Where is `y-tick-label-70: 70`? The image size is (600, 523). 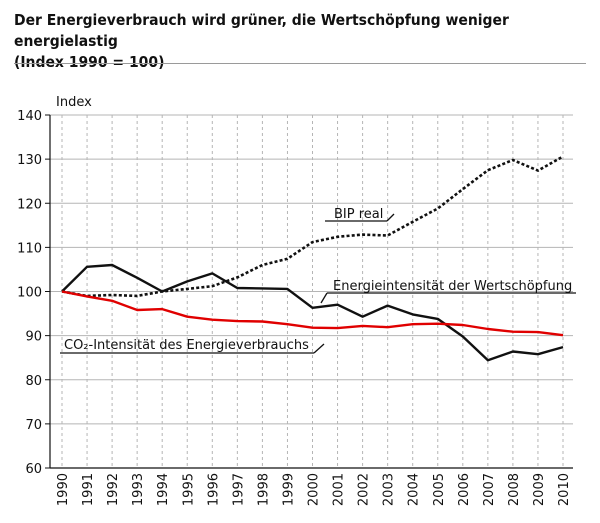 y-tick-label-70: 70 is located at coordinates (33, 425).